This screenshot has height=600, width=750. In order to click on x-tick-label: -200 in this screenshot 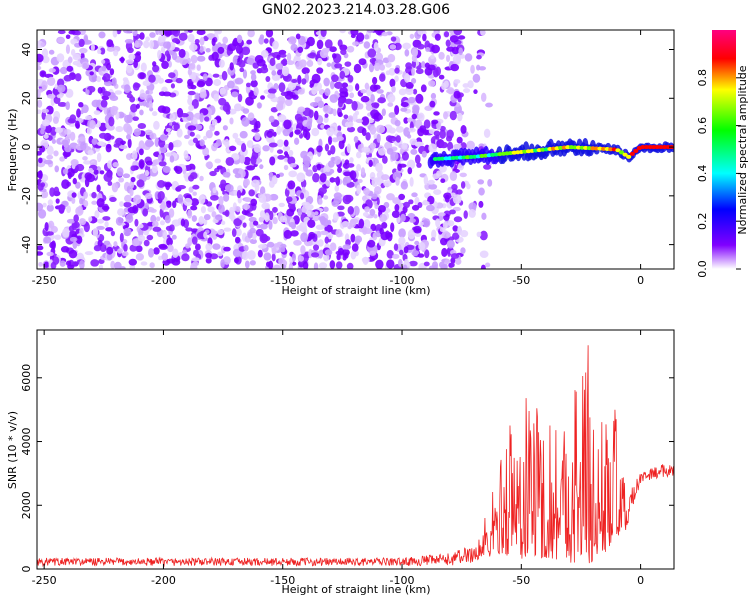, I will do `click(163, 280)`.